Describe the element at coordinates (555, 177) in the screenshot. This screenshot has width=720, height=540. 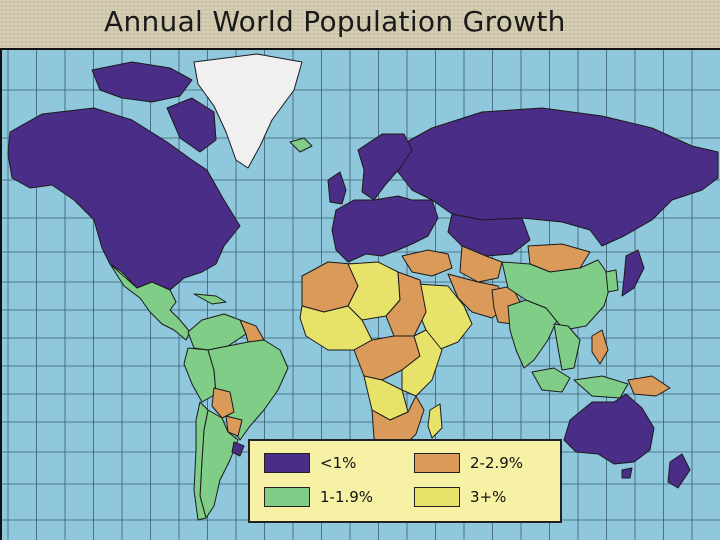
I see `russia` at that location.